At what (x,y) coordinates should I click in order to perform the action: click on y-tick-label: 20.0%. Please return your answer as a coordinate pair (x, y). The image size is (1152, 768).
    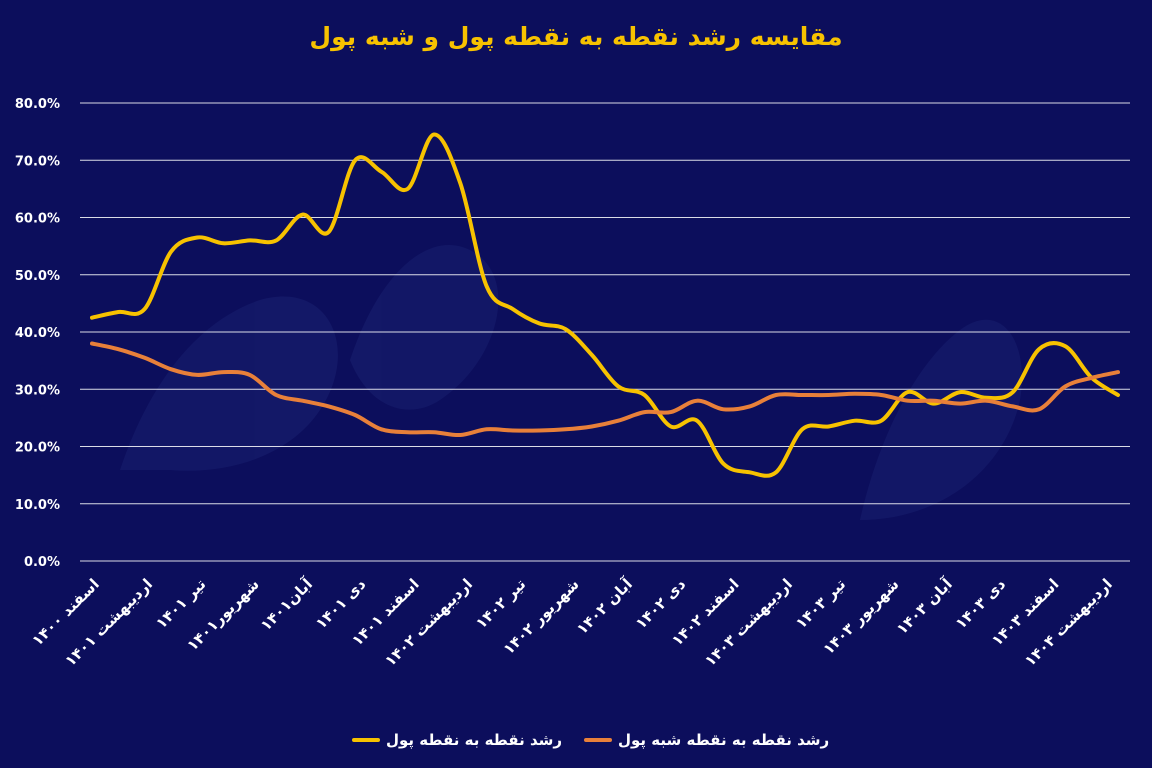
    Looking at the image, I should click on (37, 448).